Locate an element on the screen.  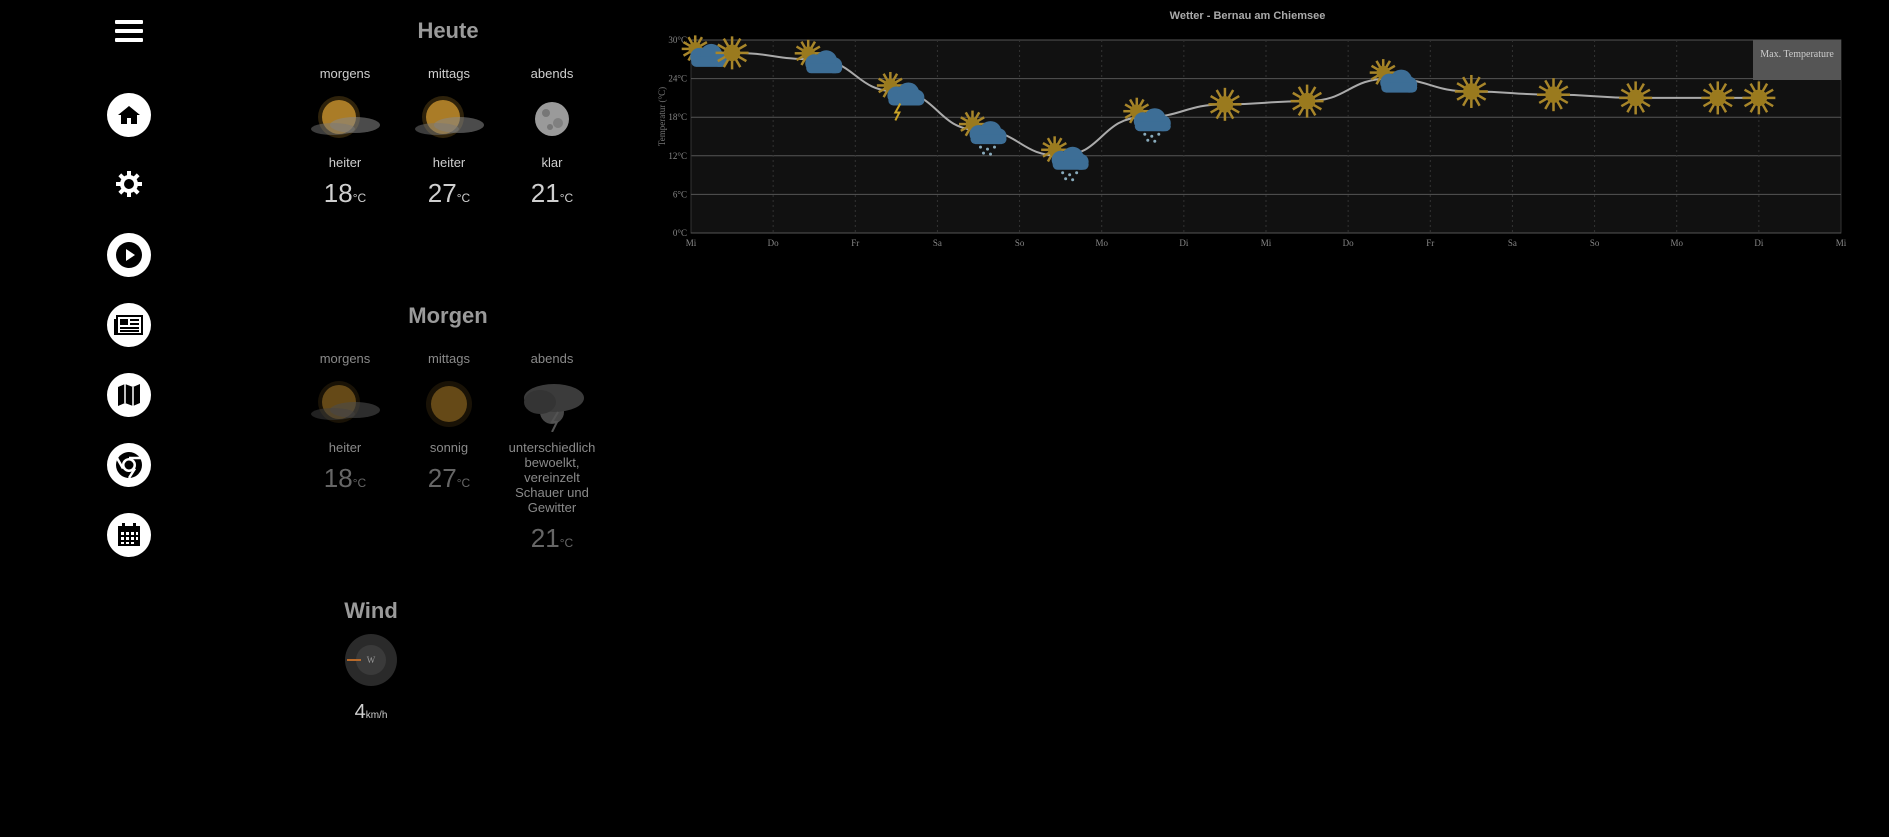
wind-direction: W is located at coordinates (371, 660).